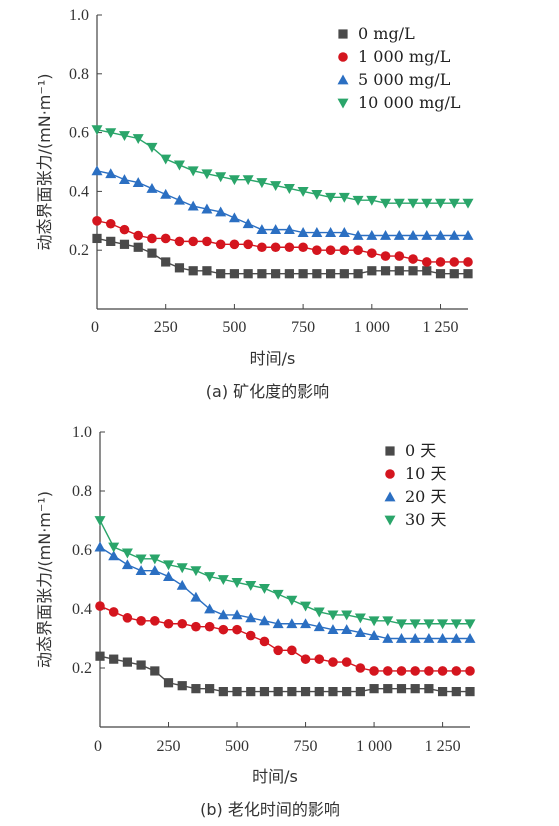  I want to click on x-tick-label: 500, so click(234, 327).